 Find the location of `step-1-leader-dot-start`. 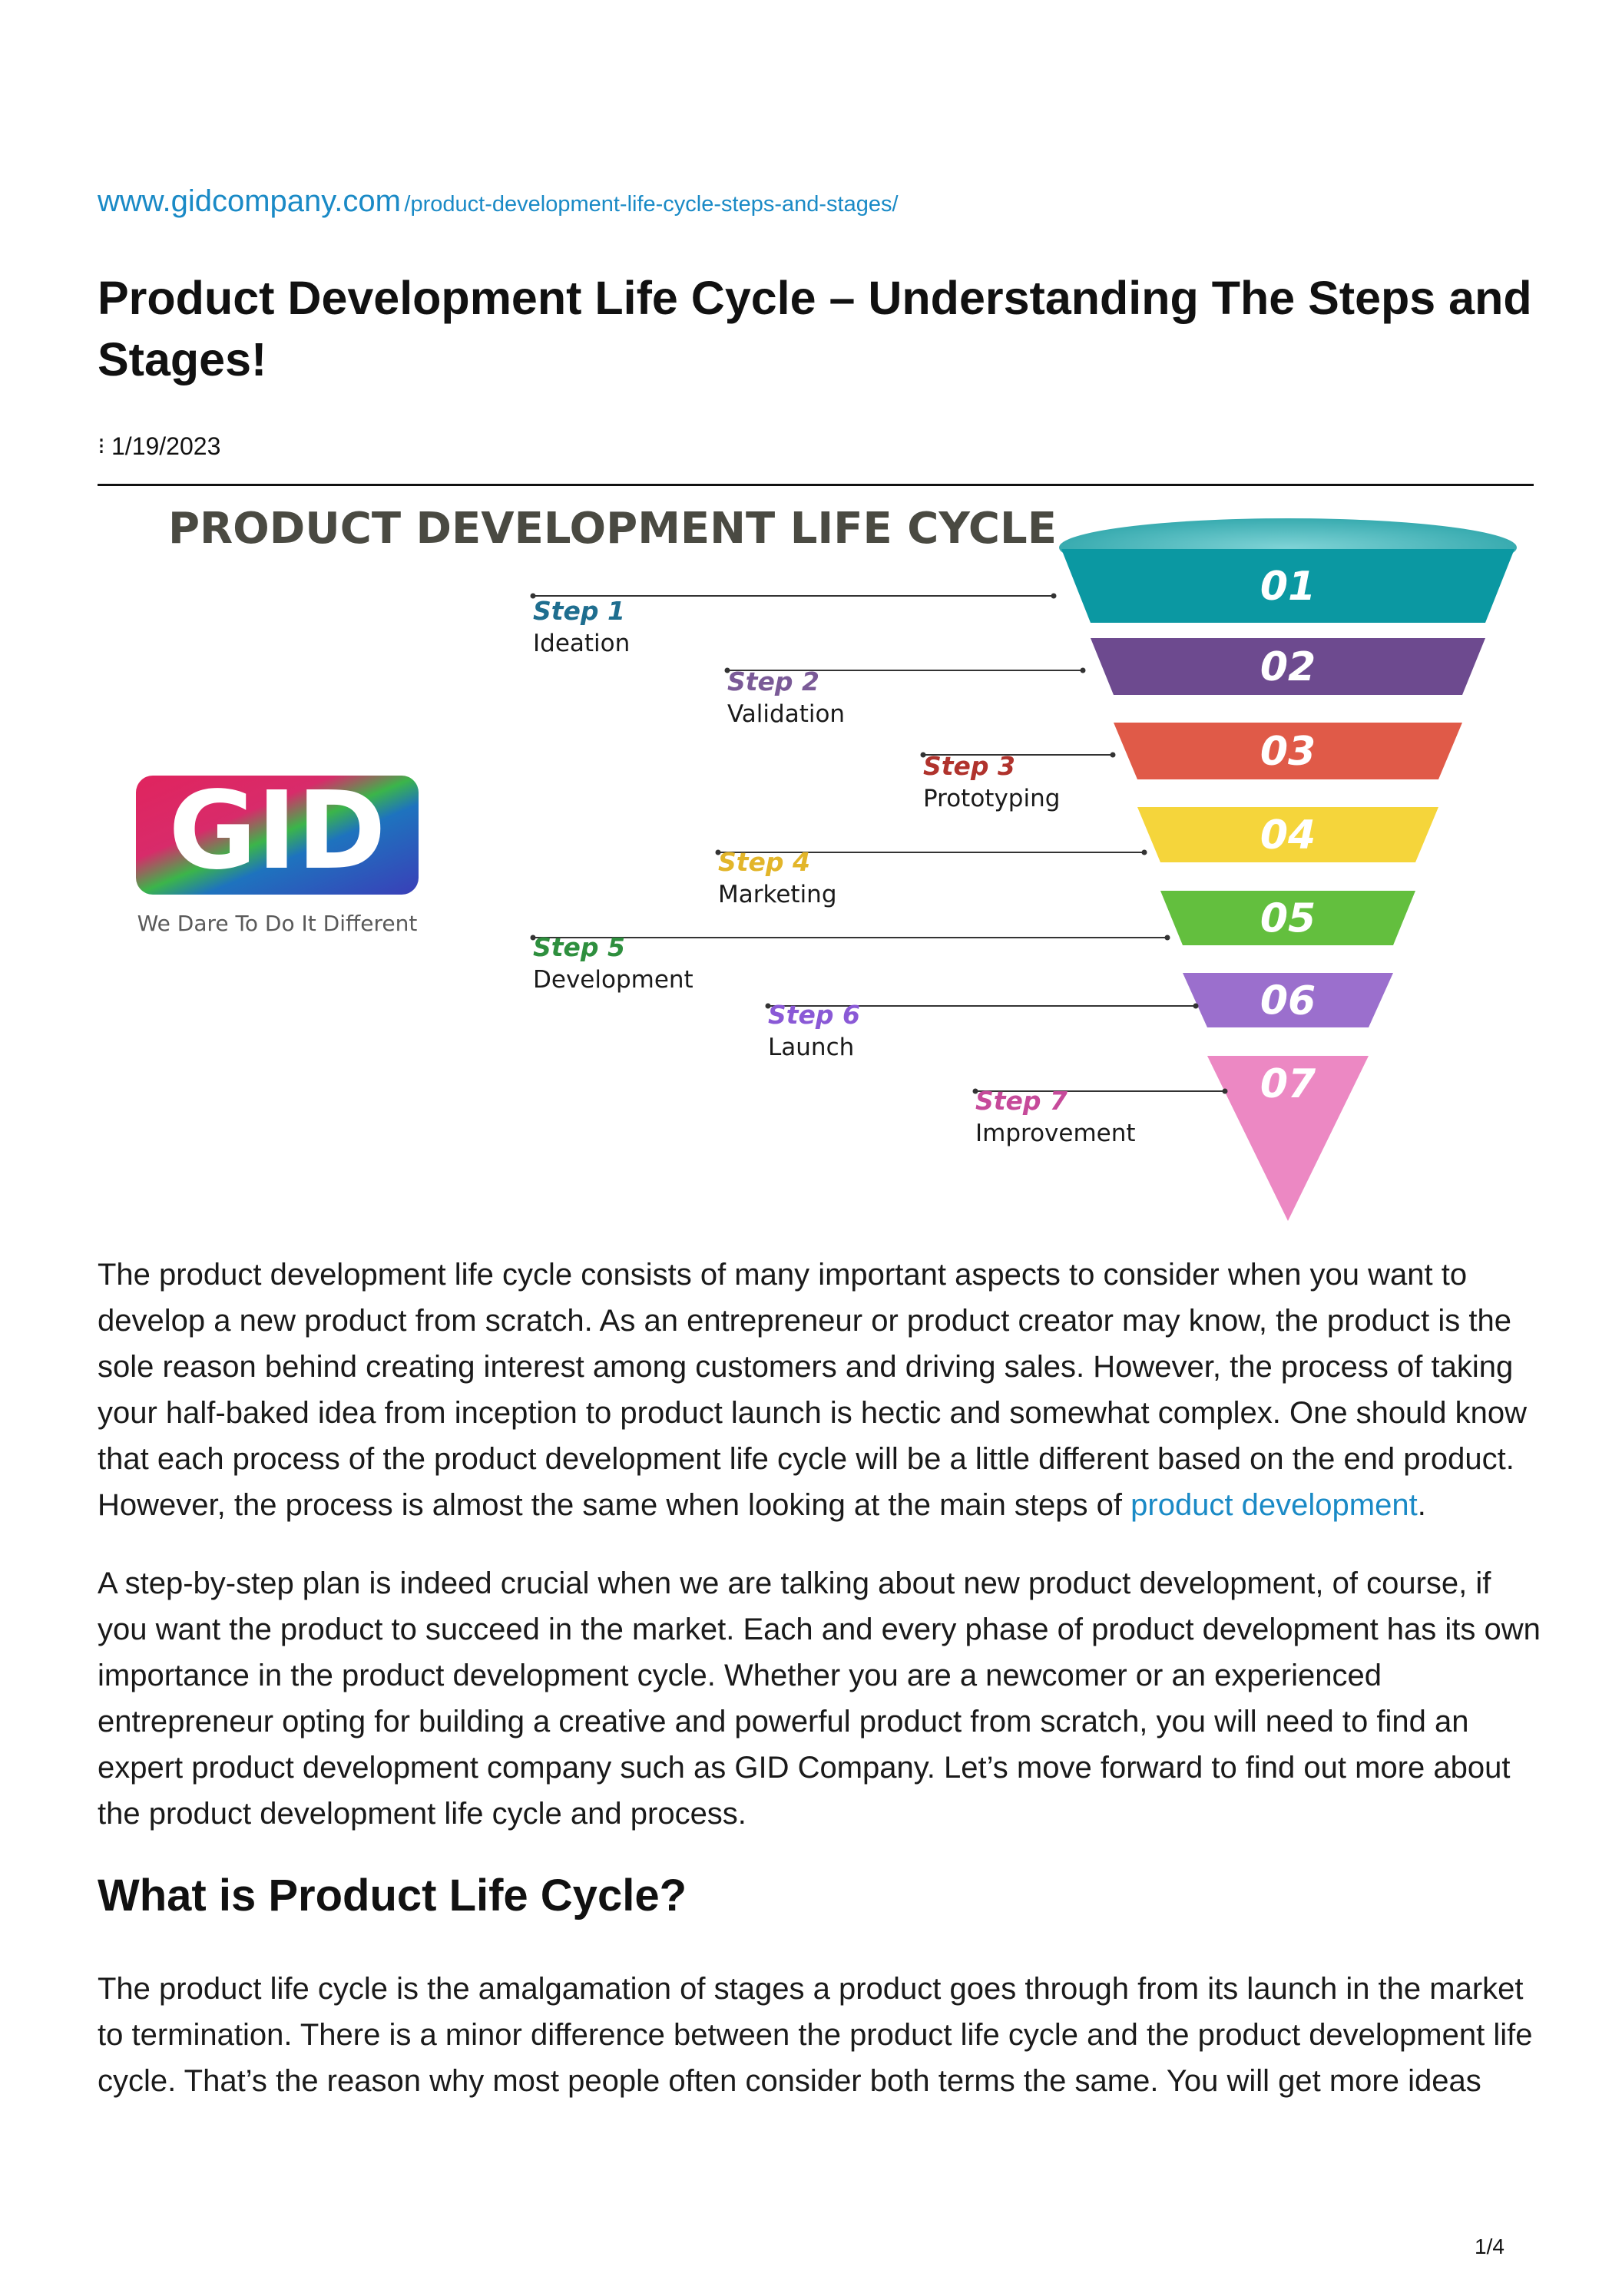

step-1-leader-dot-start is located at coordinates (533, 596).